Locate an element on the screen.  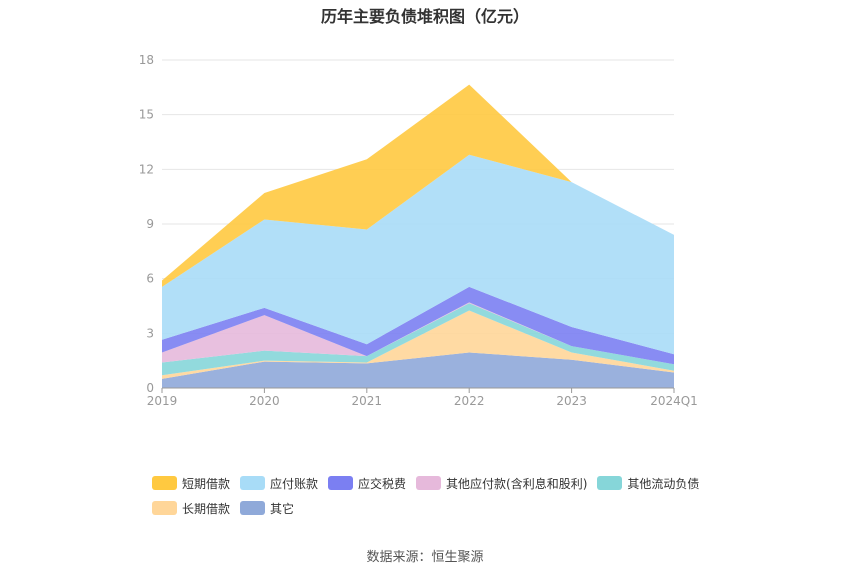
y-tick-label: 18 is located at coordinates (146, 60).